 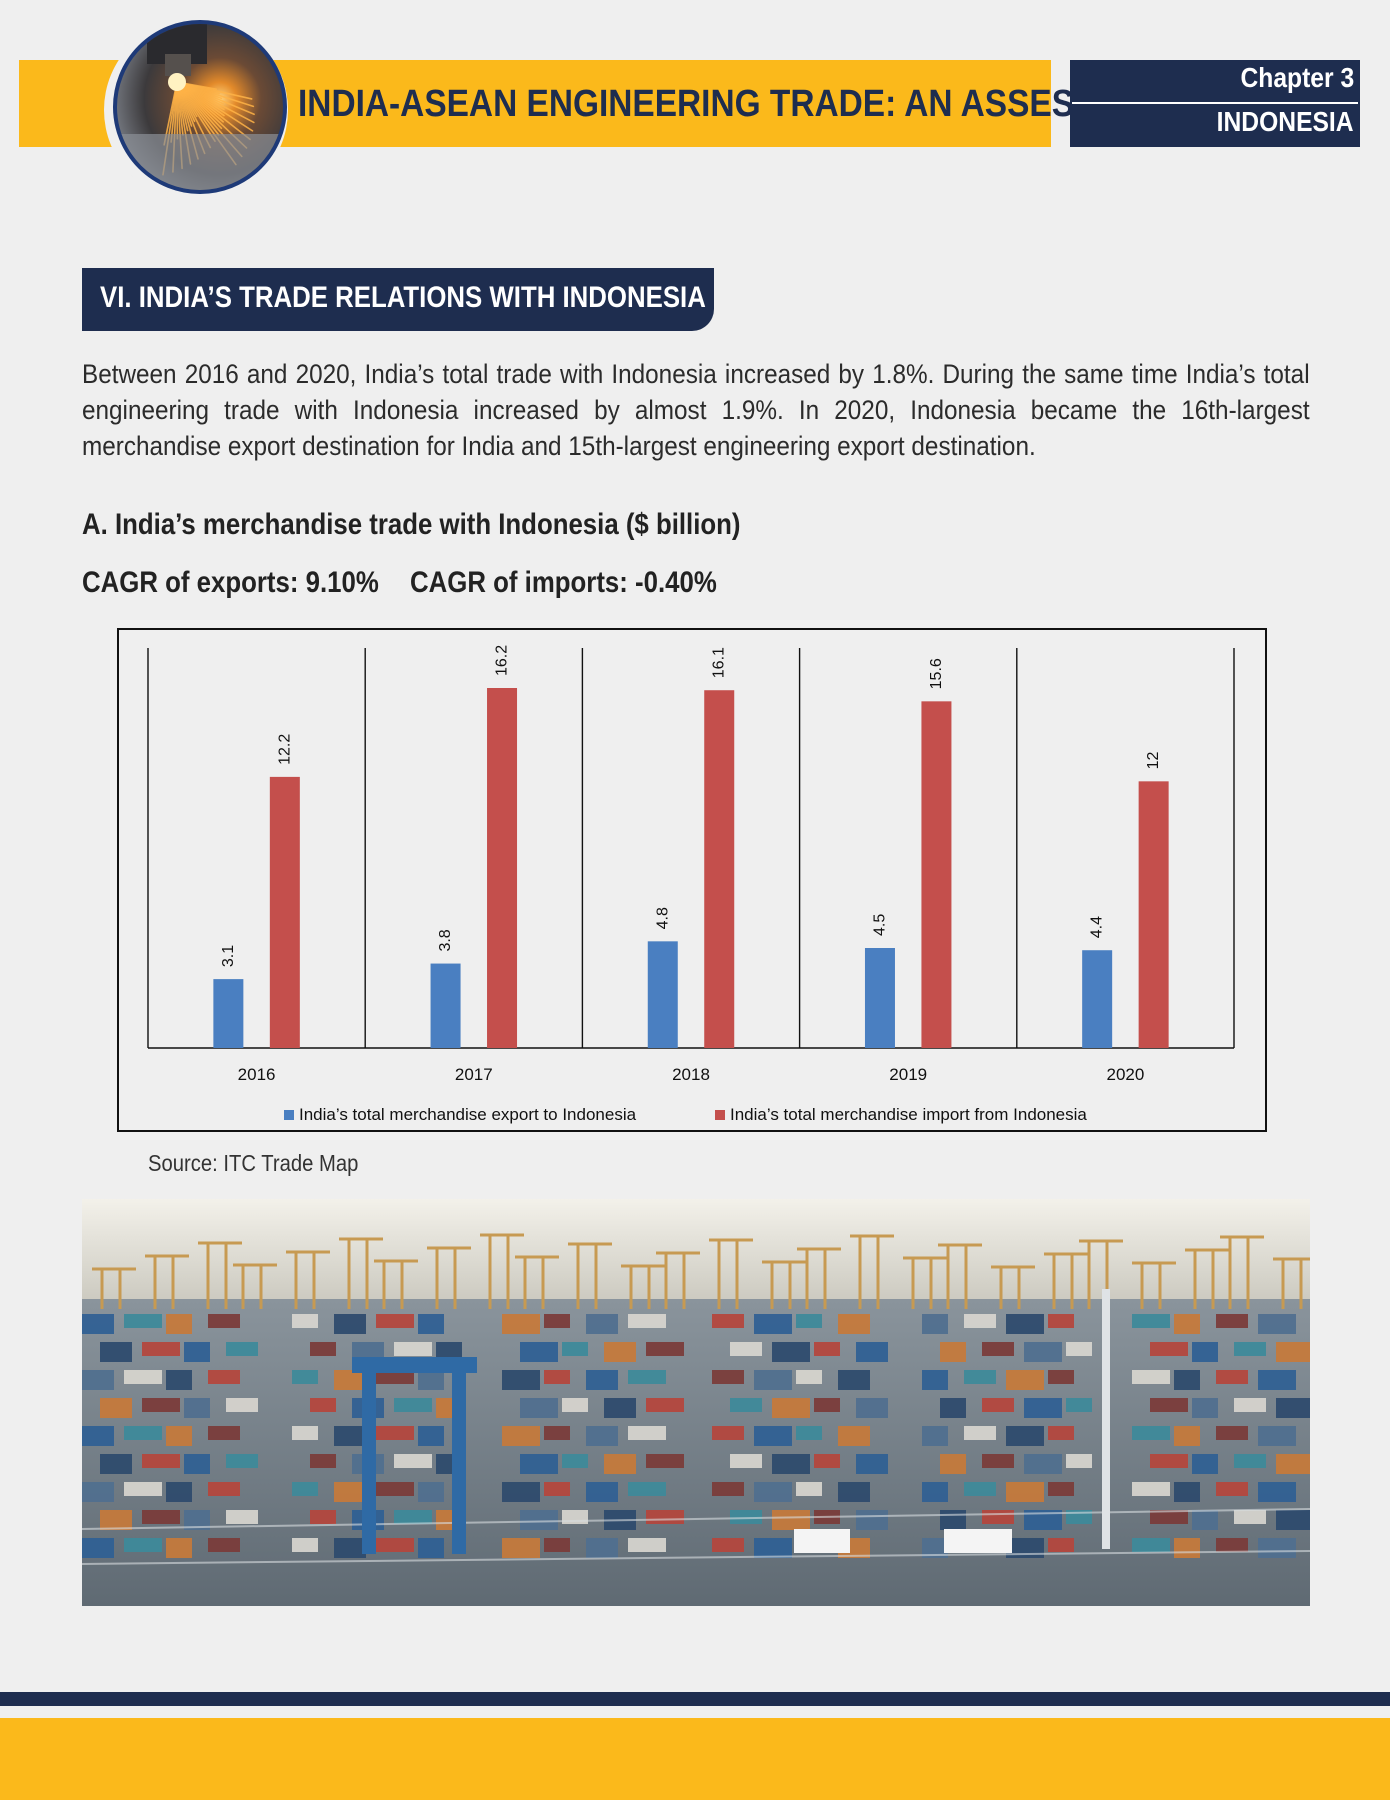 I want to click on import-value-label-2019: 15.6, so click(x=936, y=673).